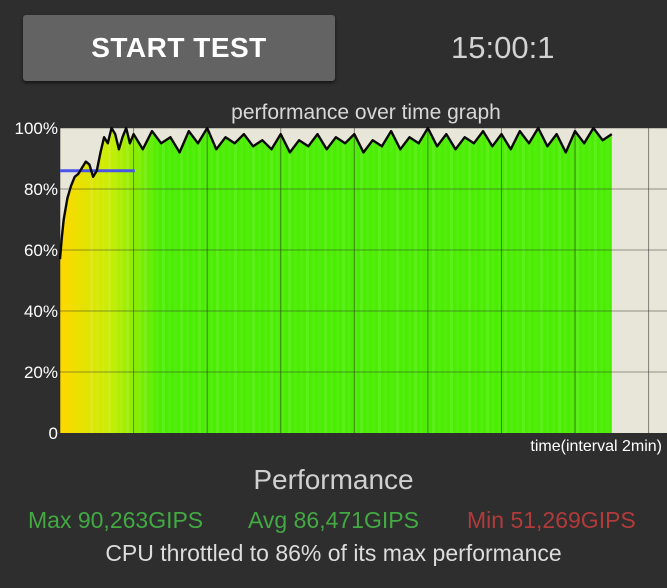  I want to click on min-stat: Min 51,269GIPS, so click(551, 520).